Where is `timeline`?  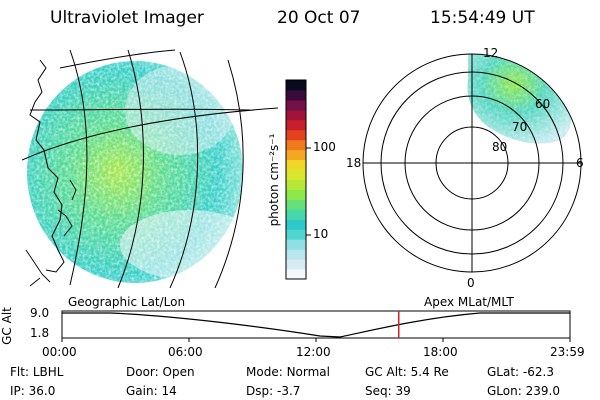
timeline is located at coordinates (316, 326).